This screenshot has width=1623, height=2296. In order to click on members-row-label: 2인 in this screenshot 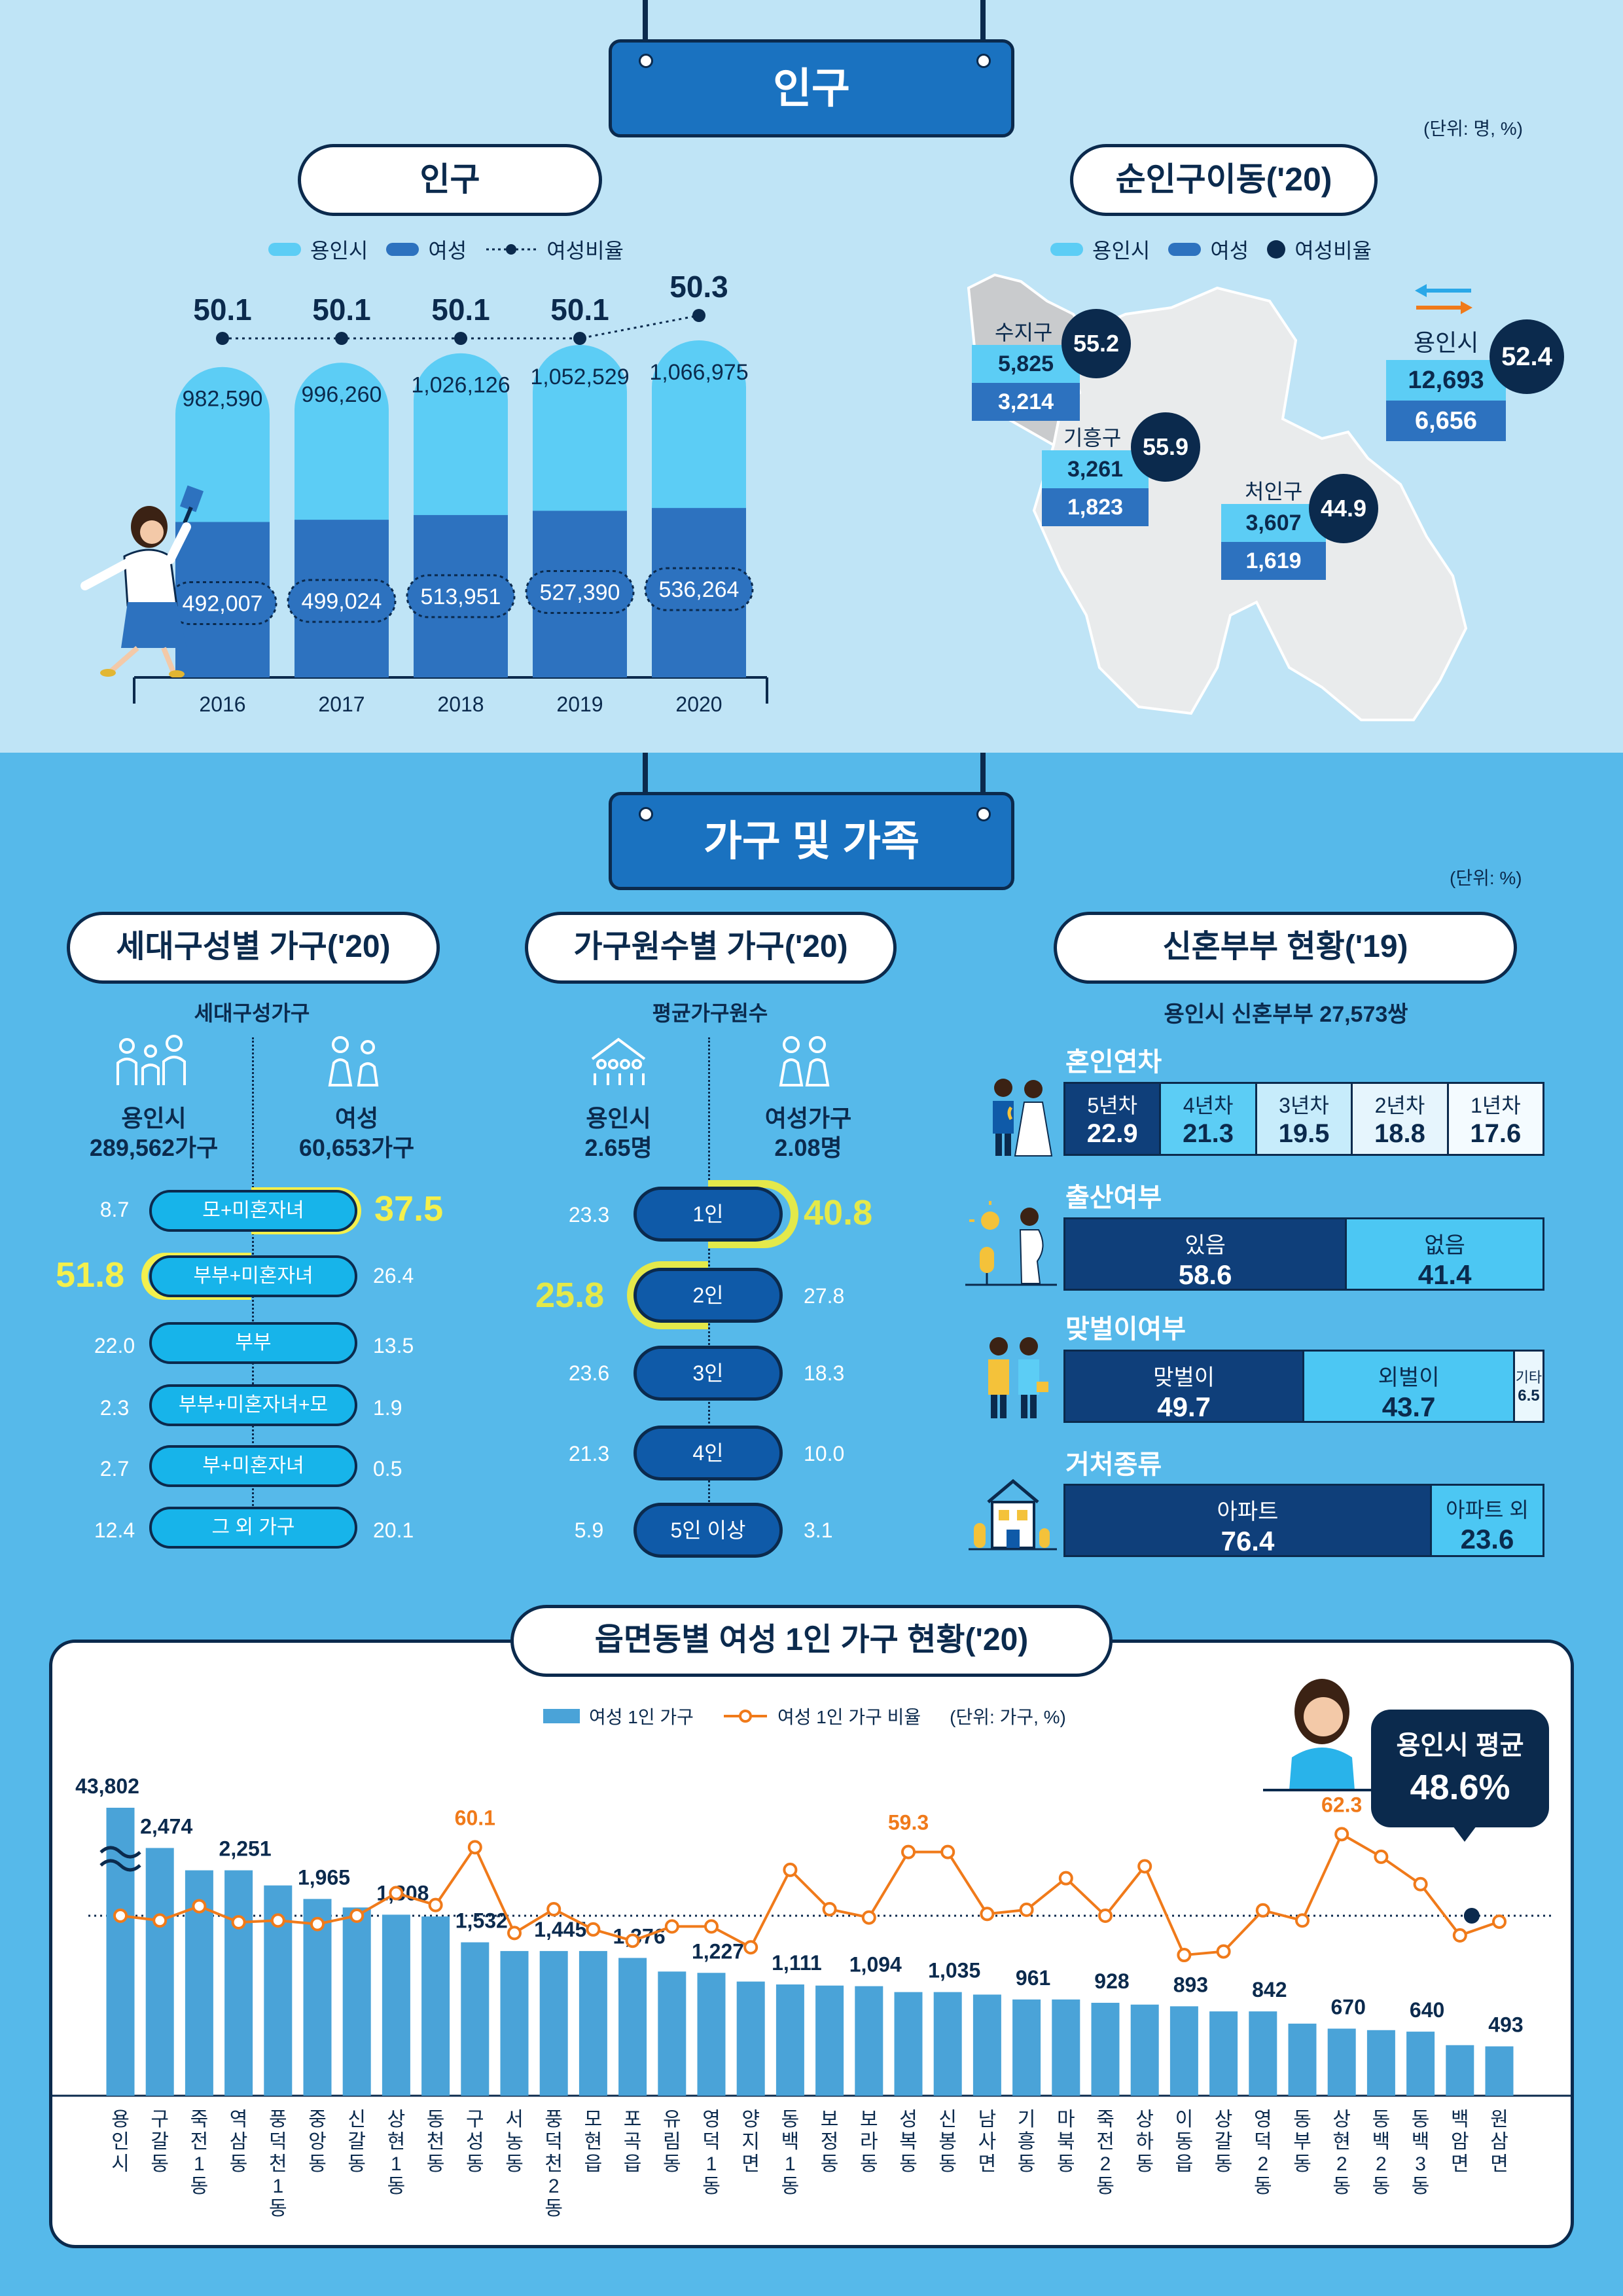, I will do `click(708, 1295)`.